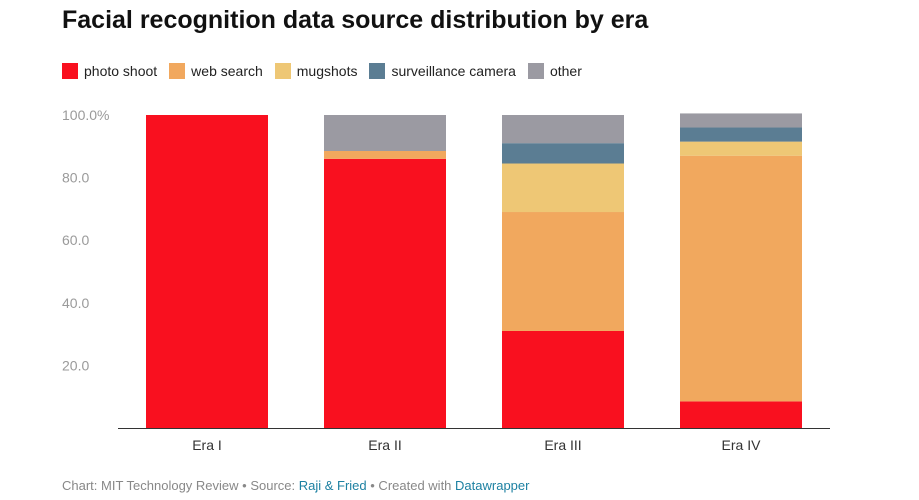  Describe the element at coordinates (742, 445) in the screenshot. I see `x-tick-label: Era IV` at that location.